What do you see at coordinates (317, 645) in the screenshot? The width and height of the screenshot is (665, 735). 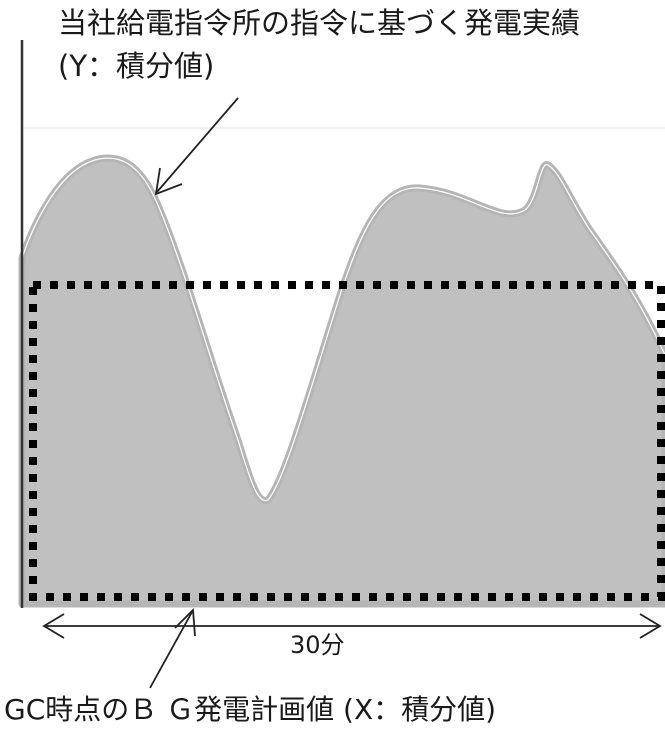 I see `duration-label: 30分` at bounding box center [317, 645].